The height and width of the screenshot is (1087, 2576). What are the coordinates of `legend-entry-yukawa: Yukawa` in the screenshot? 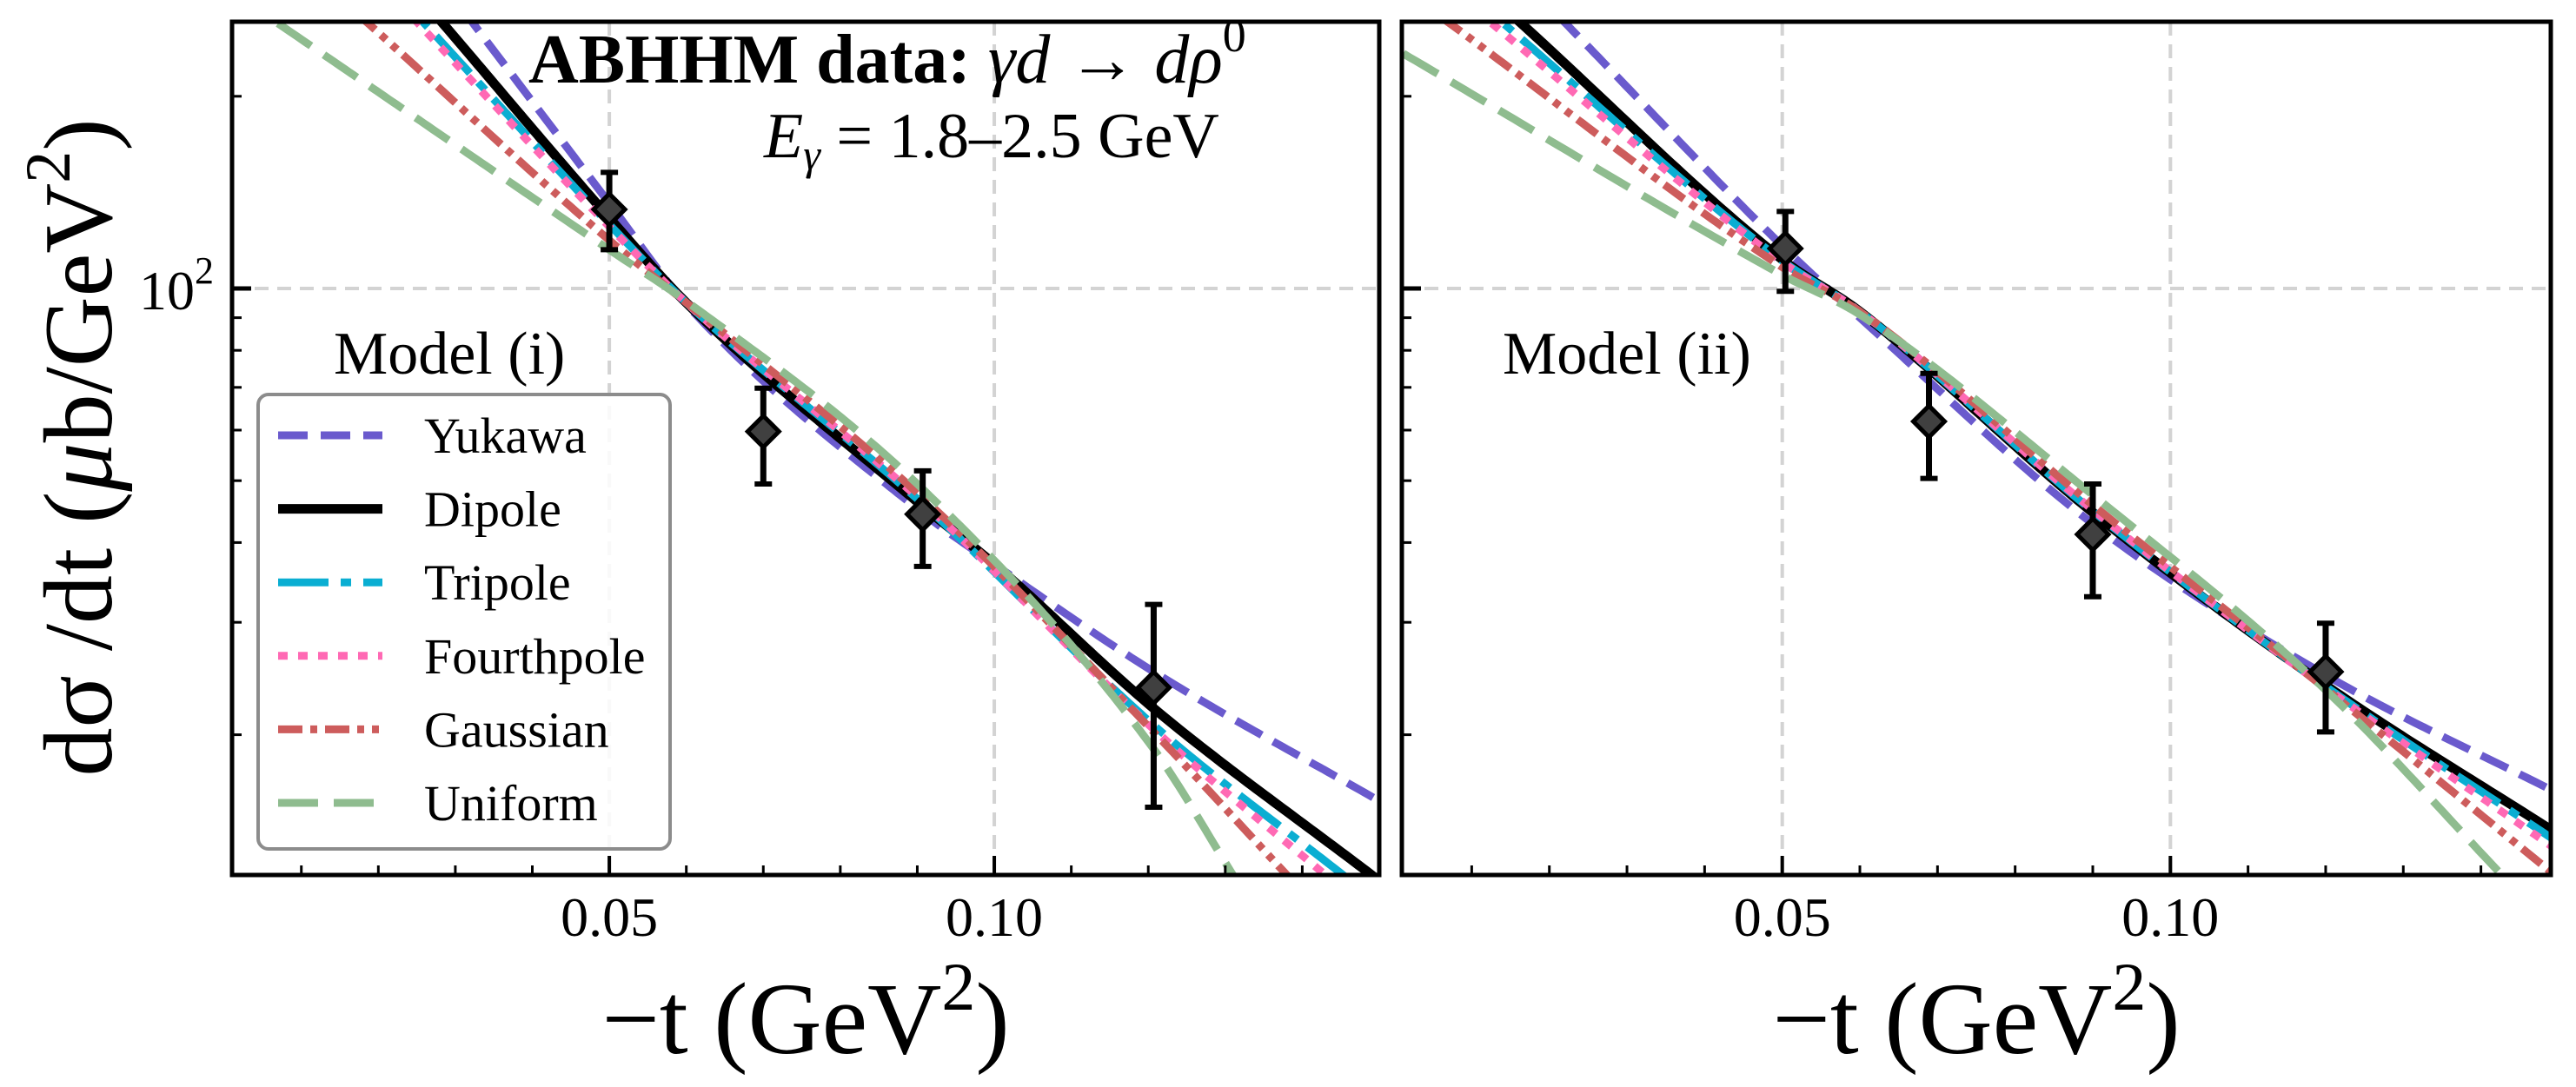 It's located at (432, 436).